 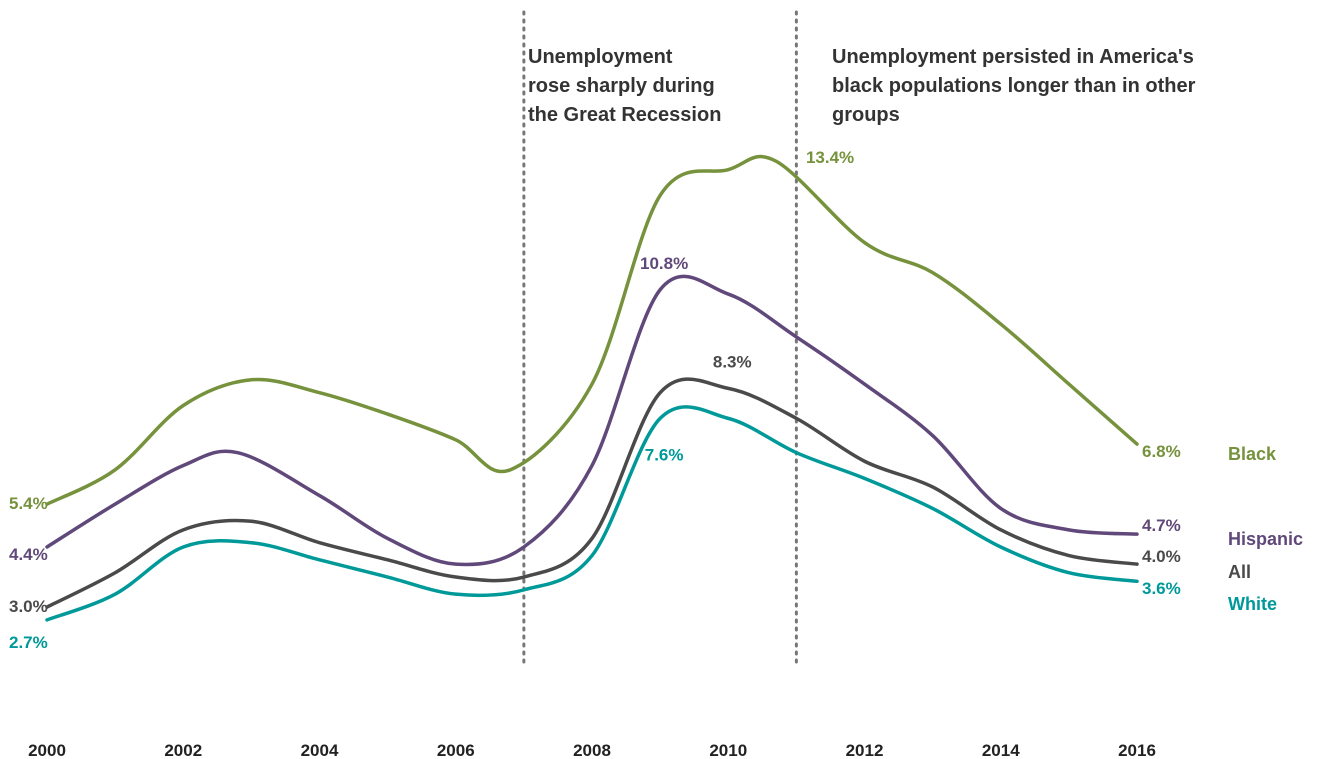 What do you see at coordinates (1014, 86) in the screenshot?
I see `persistence-annotation-line-2: black populations longer than in other` at bounding box center [1014, 86].